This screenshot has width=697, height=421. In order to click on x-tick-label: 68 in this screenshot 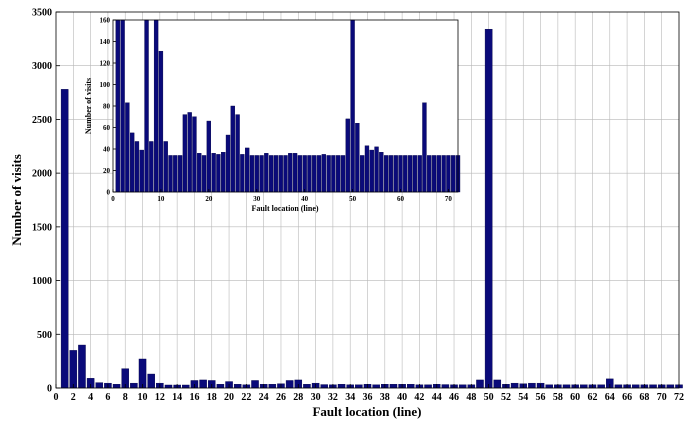, I will do `click(644, 397)`.